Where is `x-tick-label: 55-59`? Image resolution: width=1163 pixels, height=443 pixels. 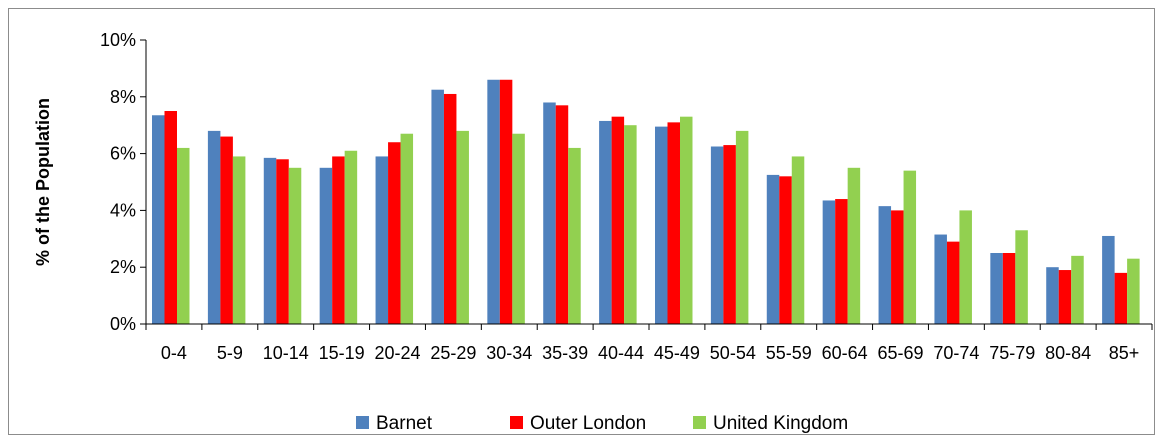 x-tick-label: 55-59 is located at coordinates (789, 353).